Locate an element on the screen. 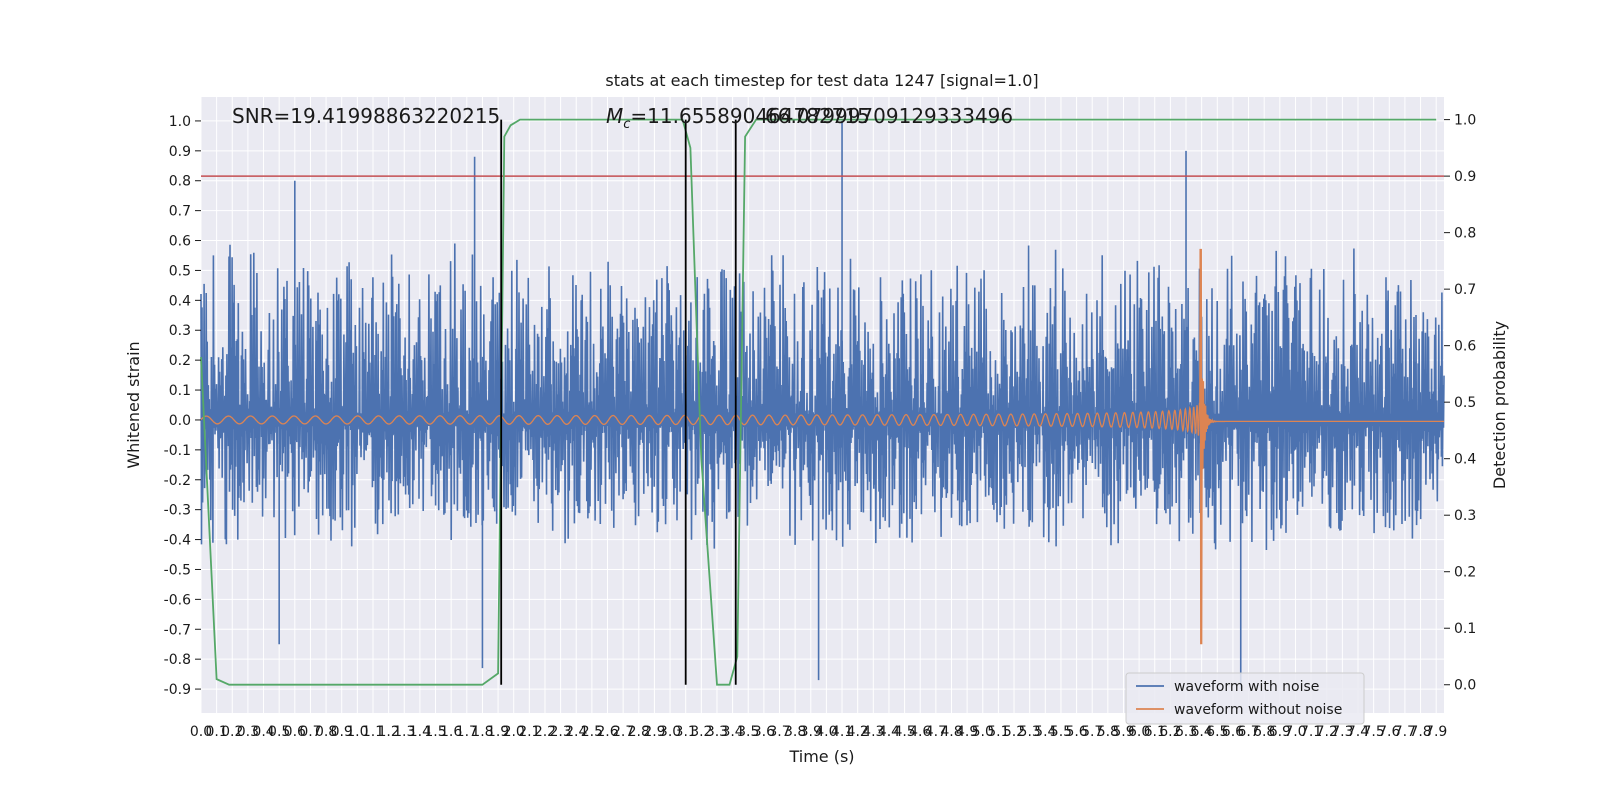  x-tick-label: 6.3 is located at coordinates (1186, 732).